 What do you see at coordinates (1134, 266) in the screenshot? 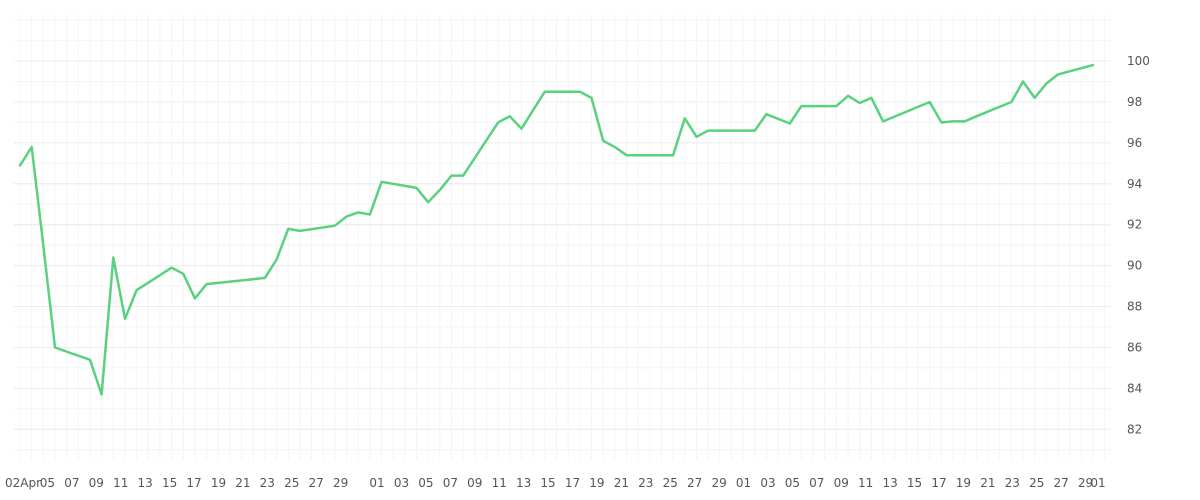
I see `y-tick-label: 90` at bounding box center [1134, 266].